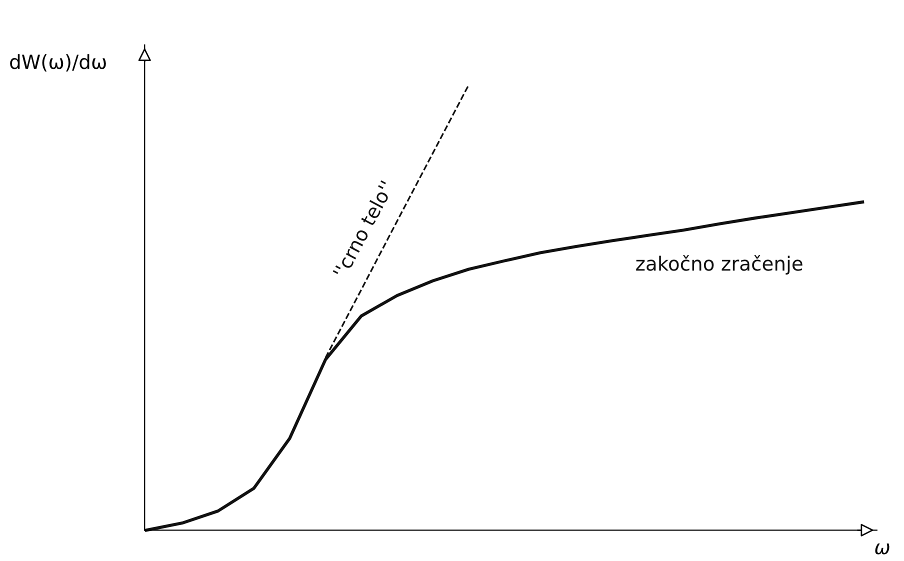  What do you see at coordinates (882, 549) in the screenshot?
I see `x-axis-title: ω` at bounding box center [882, 549].